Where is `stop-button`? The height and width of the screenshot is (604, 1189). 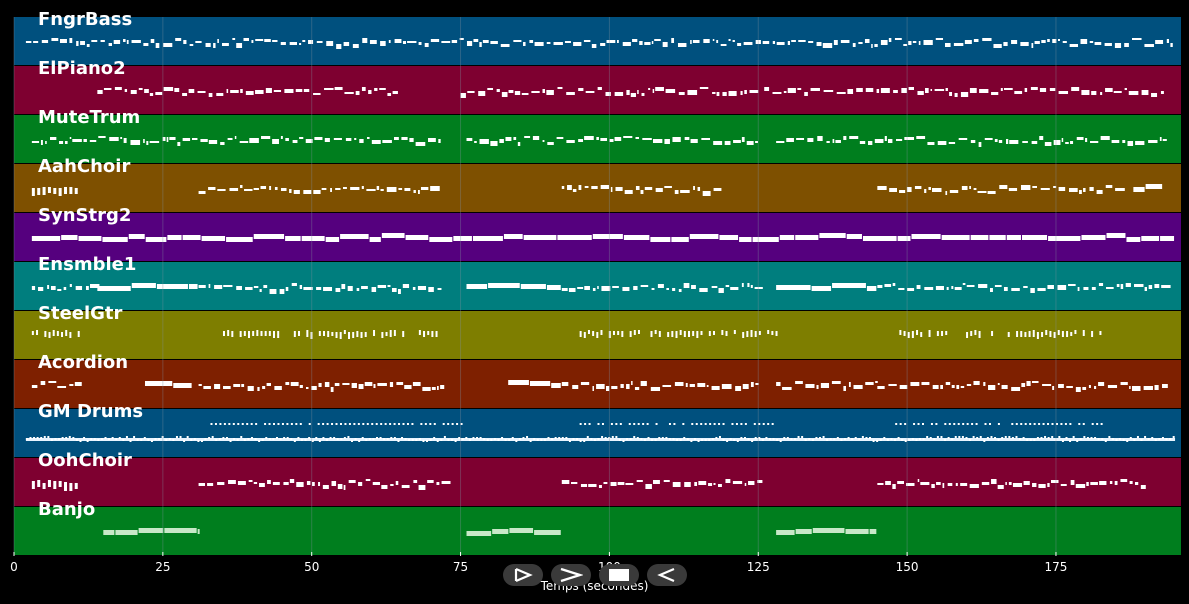 stop-button is located at coordinates (619, 575).